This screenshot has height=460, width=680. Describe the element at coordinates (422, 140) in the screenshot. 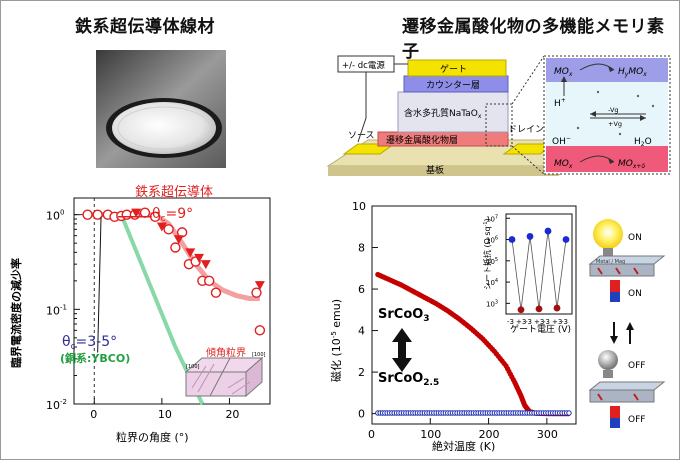

I see `oxide-label: 遷移金属酸化物層` at that location.